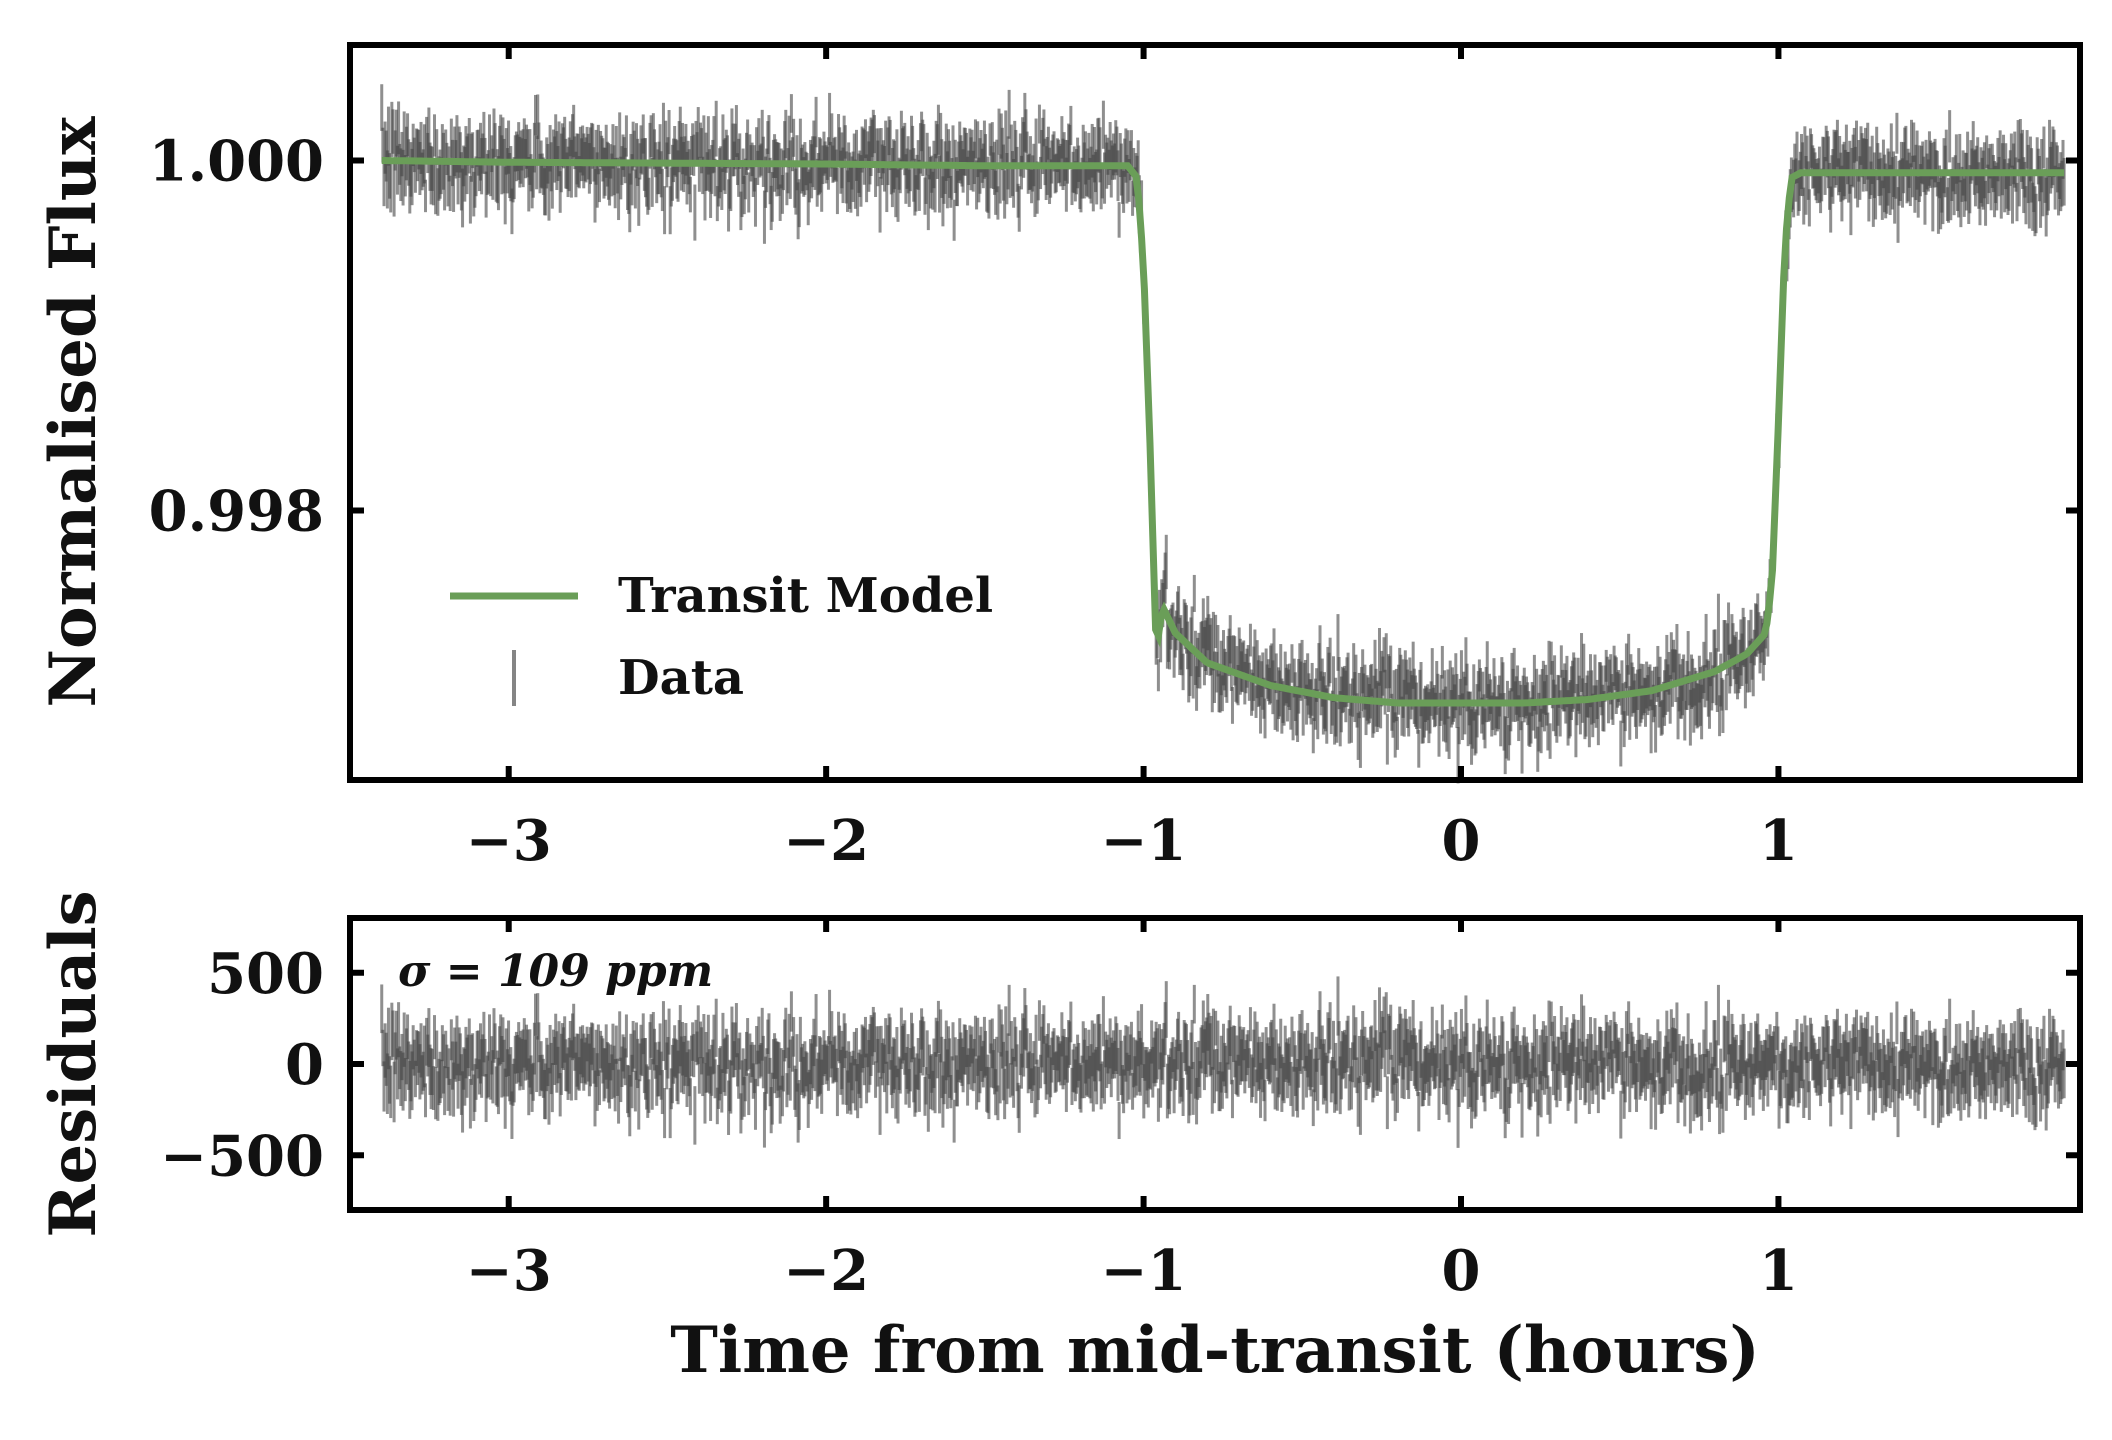 The image size is (2112, 1440). What do you see at coordinates (236, 337) in the screenshot?
I see `flux-y-tick-labels: 0.998 1.000` at bounding box center [236, 337].